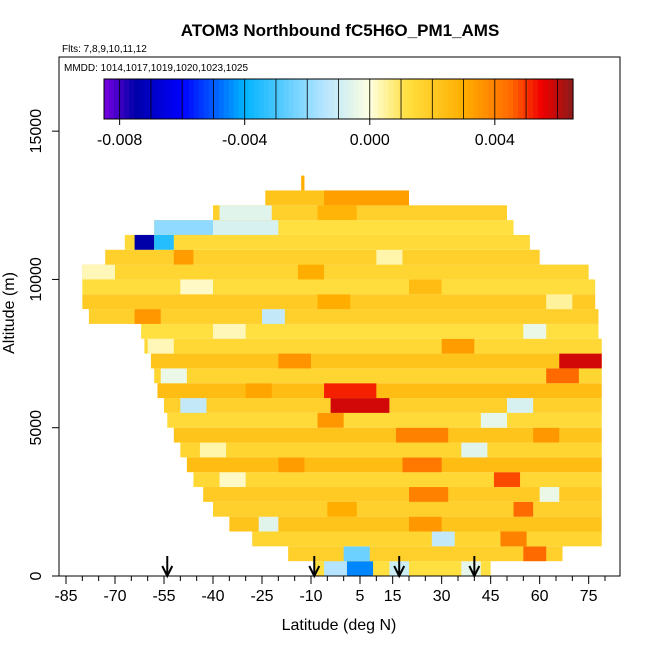 The image size is (650, 655). What do you see at coordinates (36, 131) in the screenshot?
I see `y-tick-label: 15000` at bounding box center [36, 131].